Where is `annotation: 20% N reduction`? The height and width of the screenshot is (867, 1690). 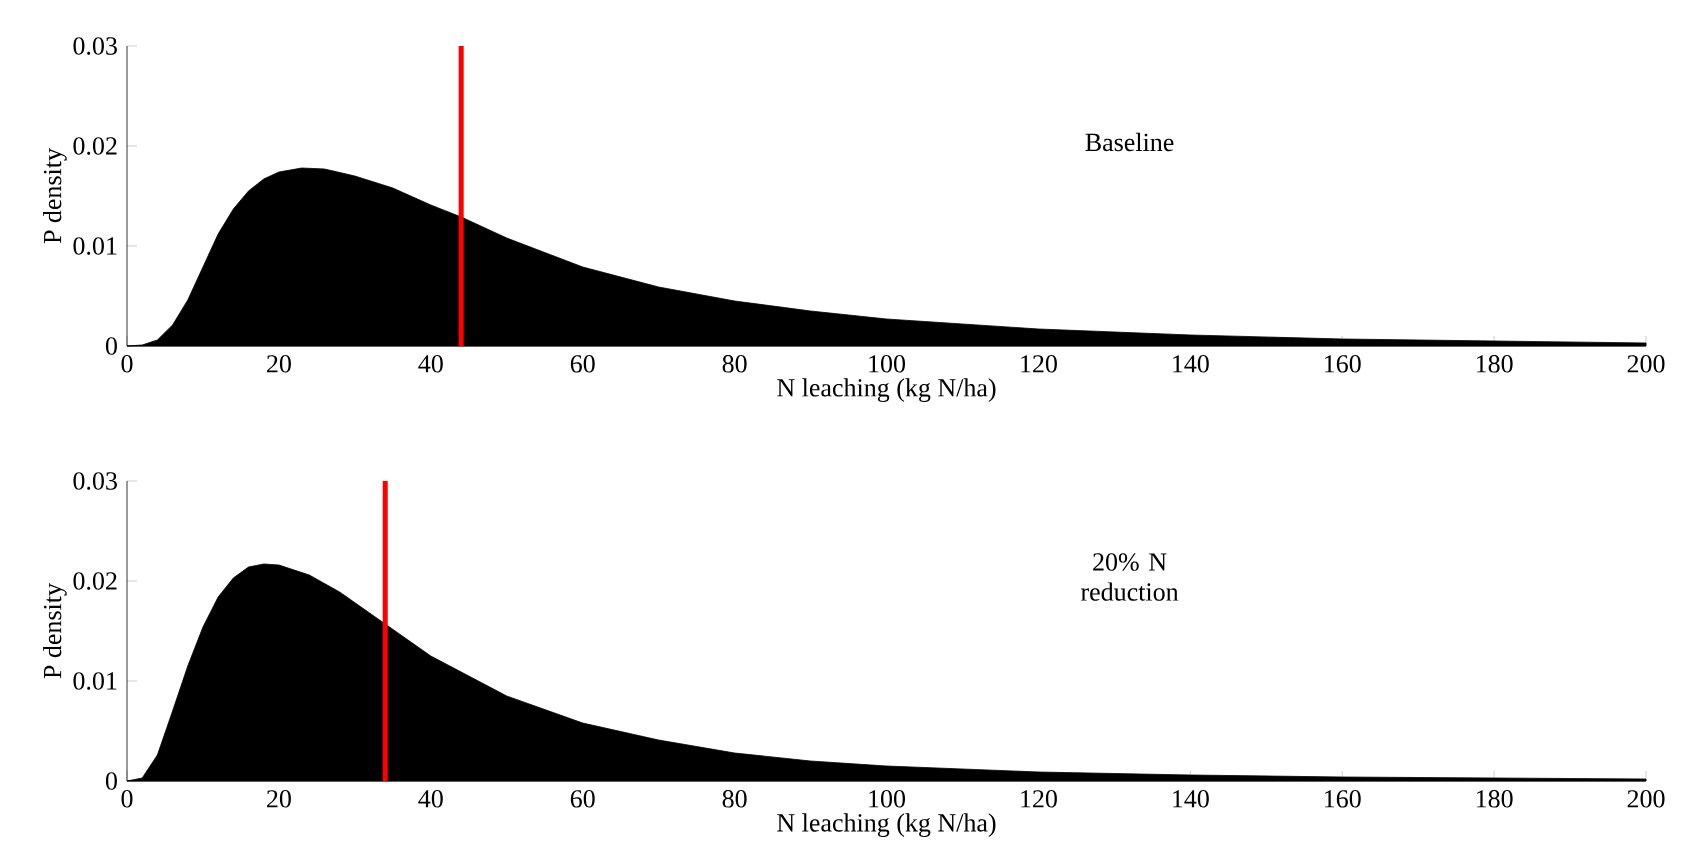
annotation: 20% N reduction is located at coordinates (1130, 577).